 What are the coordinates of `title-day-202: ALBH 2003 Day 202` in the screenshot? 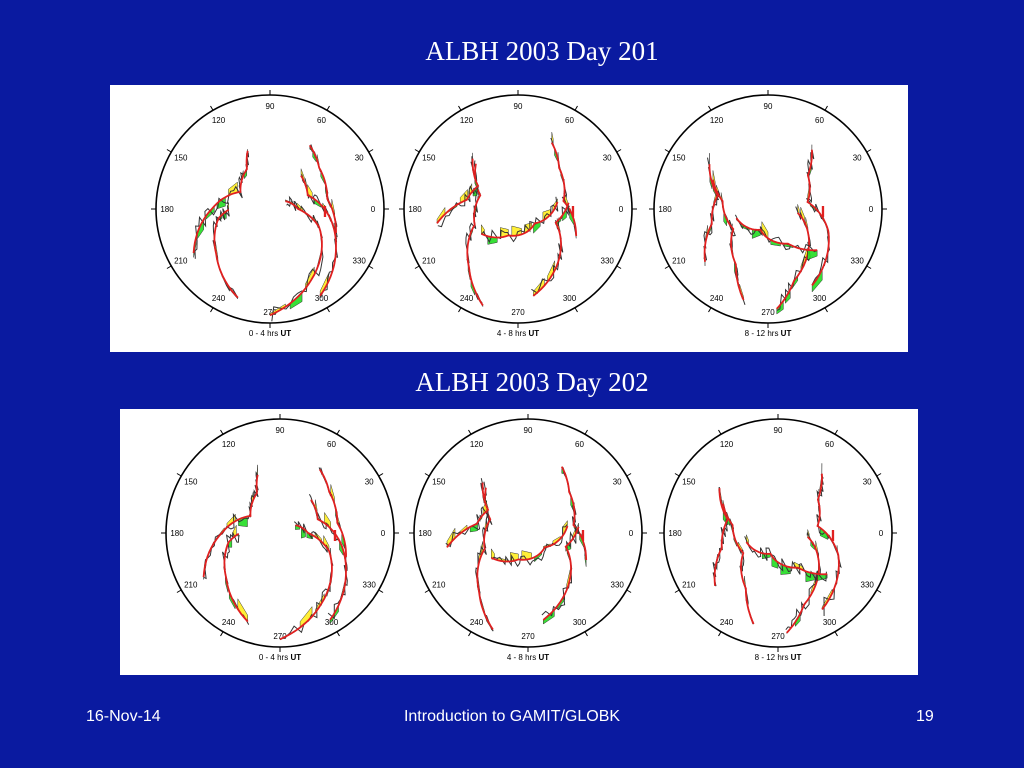 It's located at (532, 382).